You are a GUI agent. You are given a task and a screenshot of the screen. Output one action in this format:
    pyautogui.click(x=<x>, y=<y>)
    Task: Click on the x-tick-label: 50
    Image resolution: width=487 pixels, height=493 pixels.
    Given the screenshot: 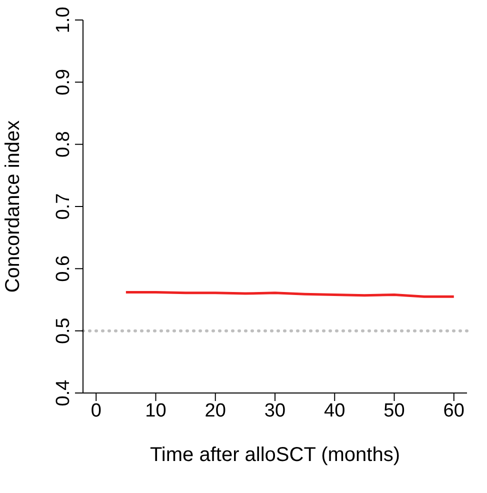 What is the action you would take?
    pyautogui.click(x=394, y=411)
    